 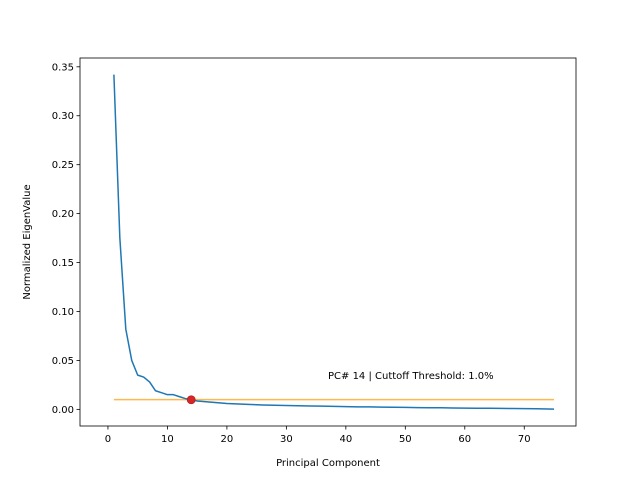 I want to click on x-tick-label: 20, so click(x=227, y=439).